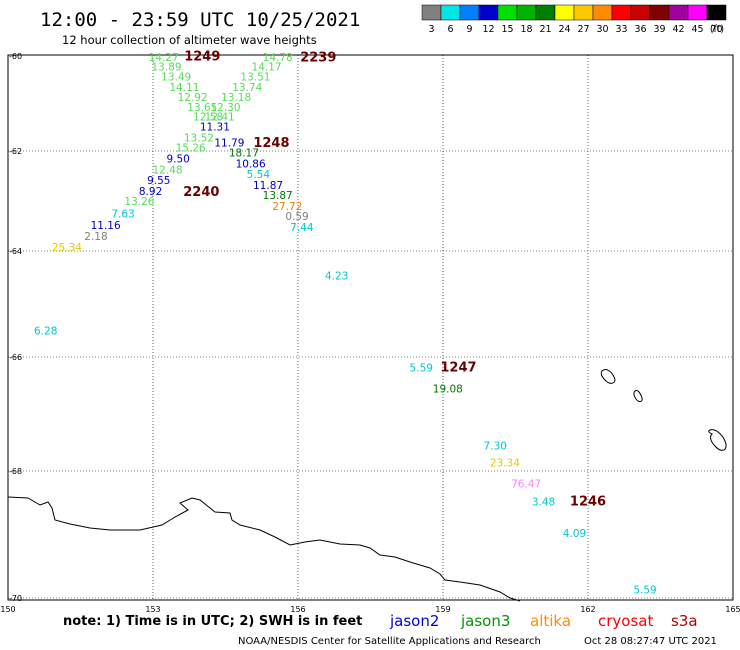 This screenshot has width=740, height=650. I want to click on lat-tick-label: -62, so click(15, 151).